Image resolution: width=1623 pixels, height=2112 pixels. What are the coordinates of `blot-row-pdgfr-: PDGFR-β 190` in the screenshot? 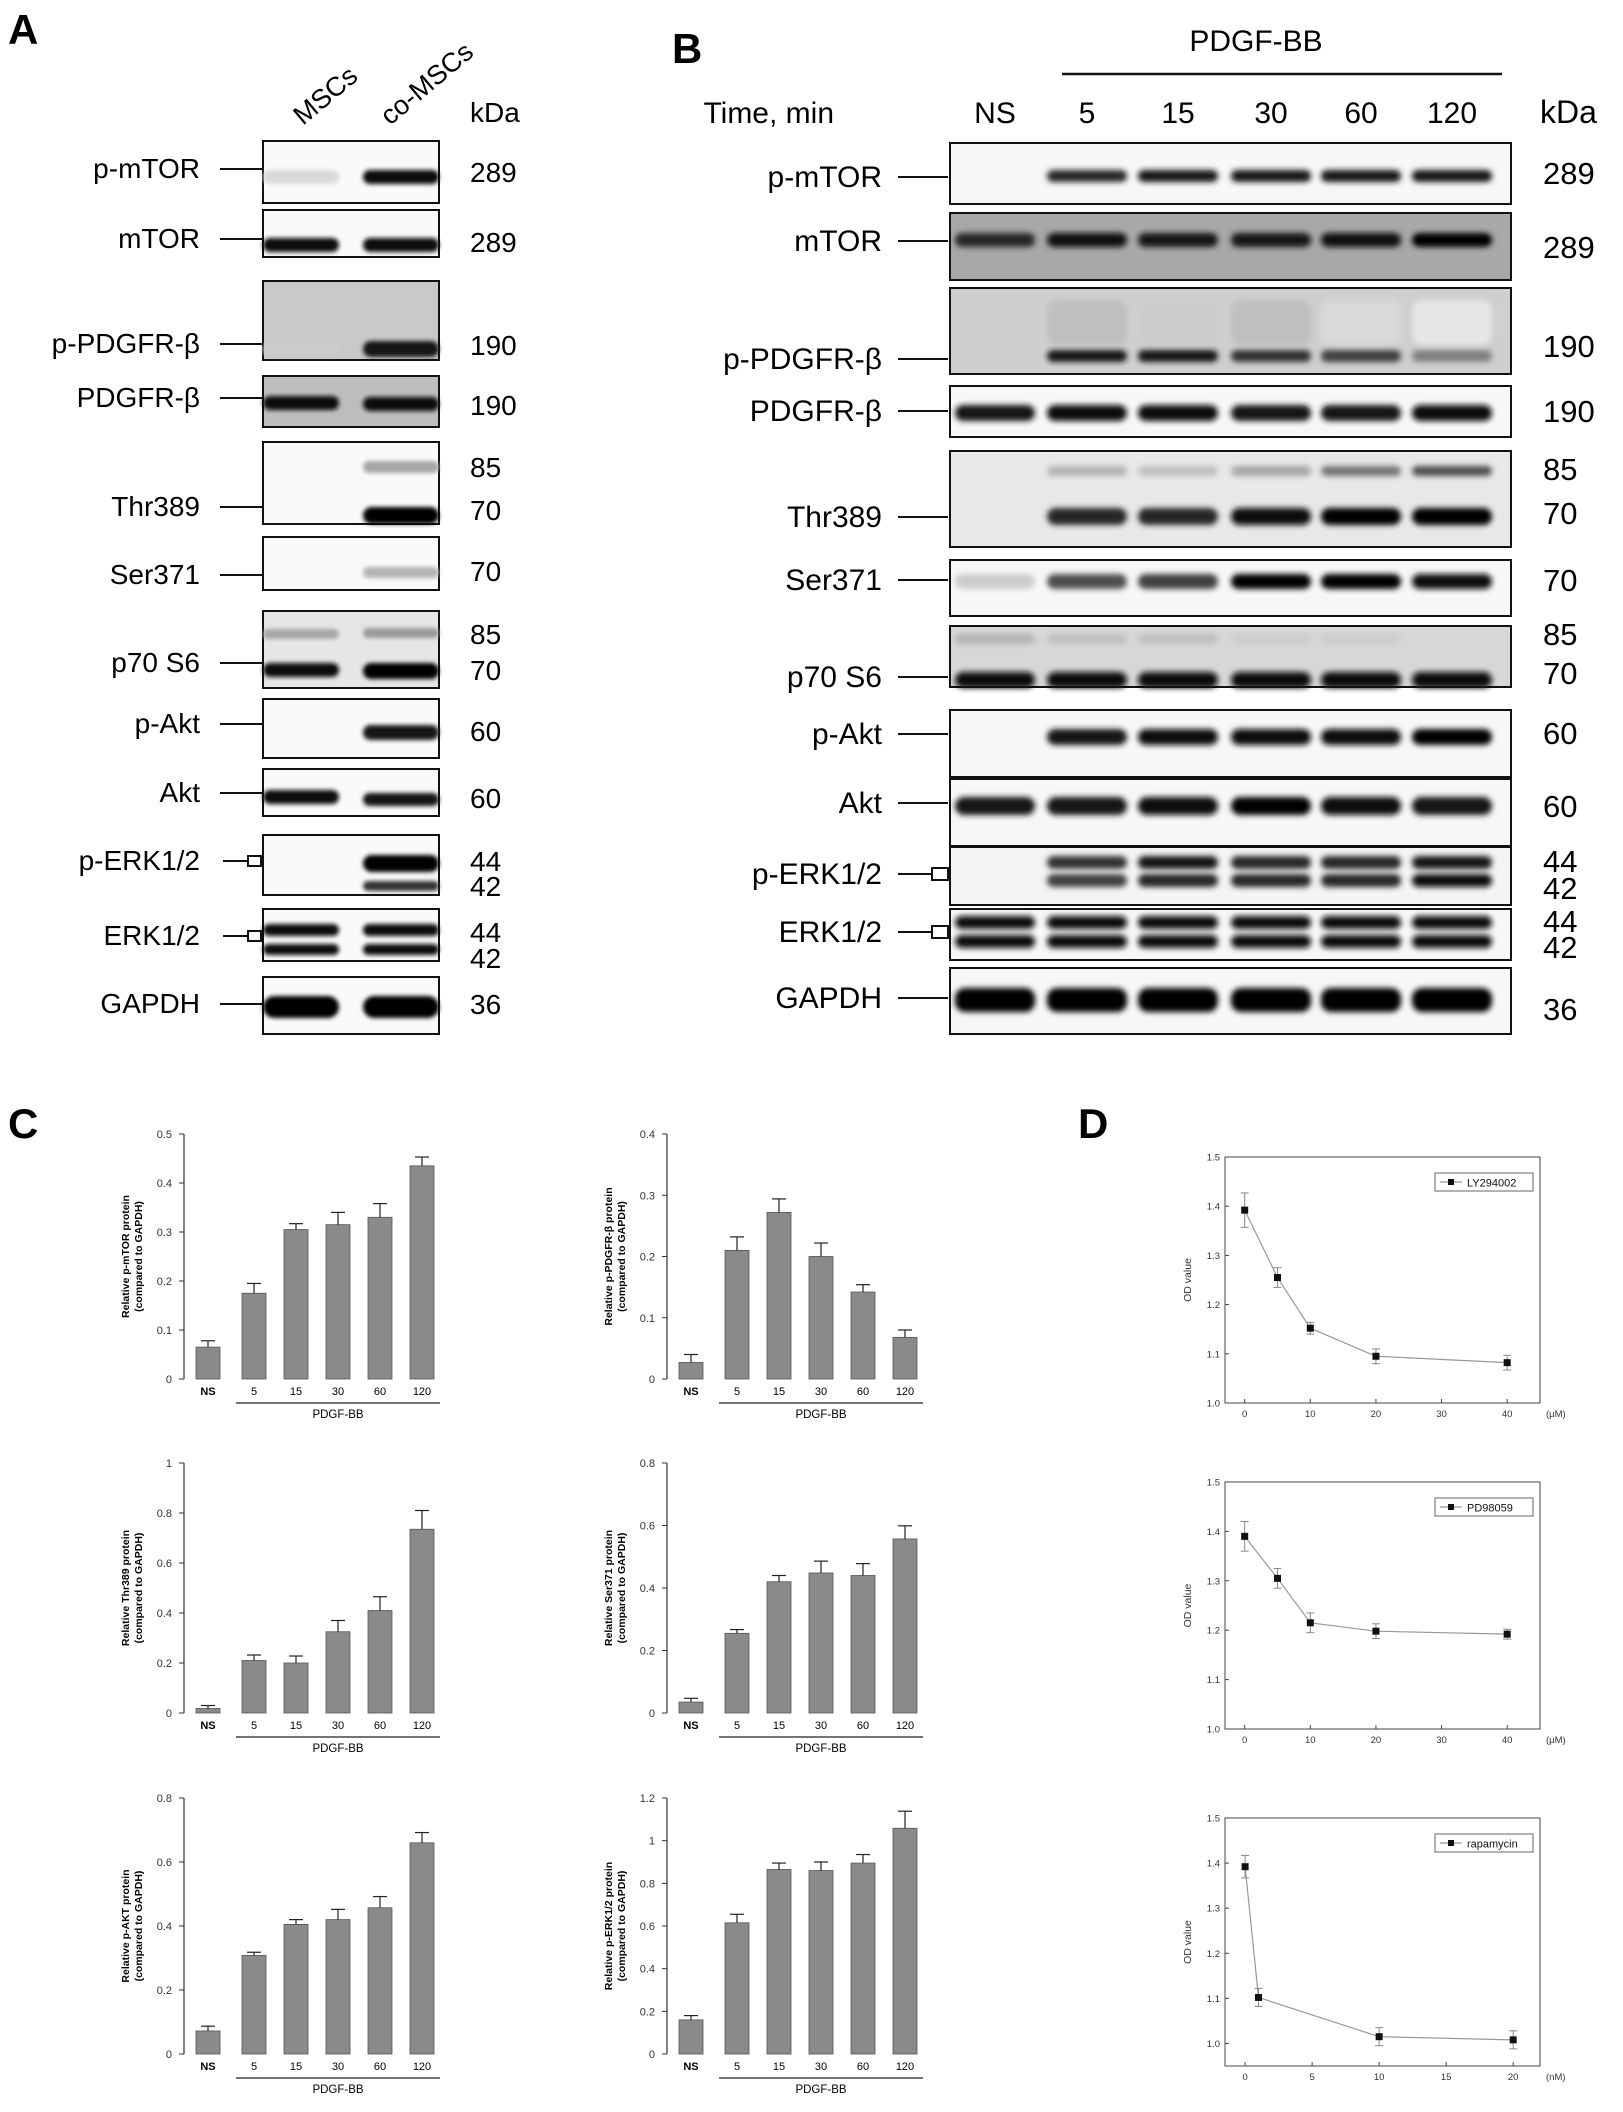 It's located at (1172, 411).